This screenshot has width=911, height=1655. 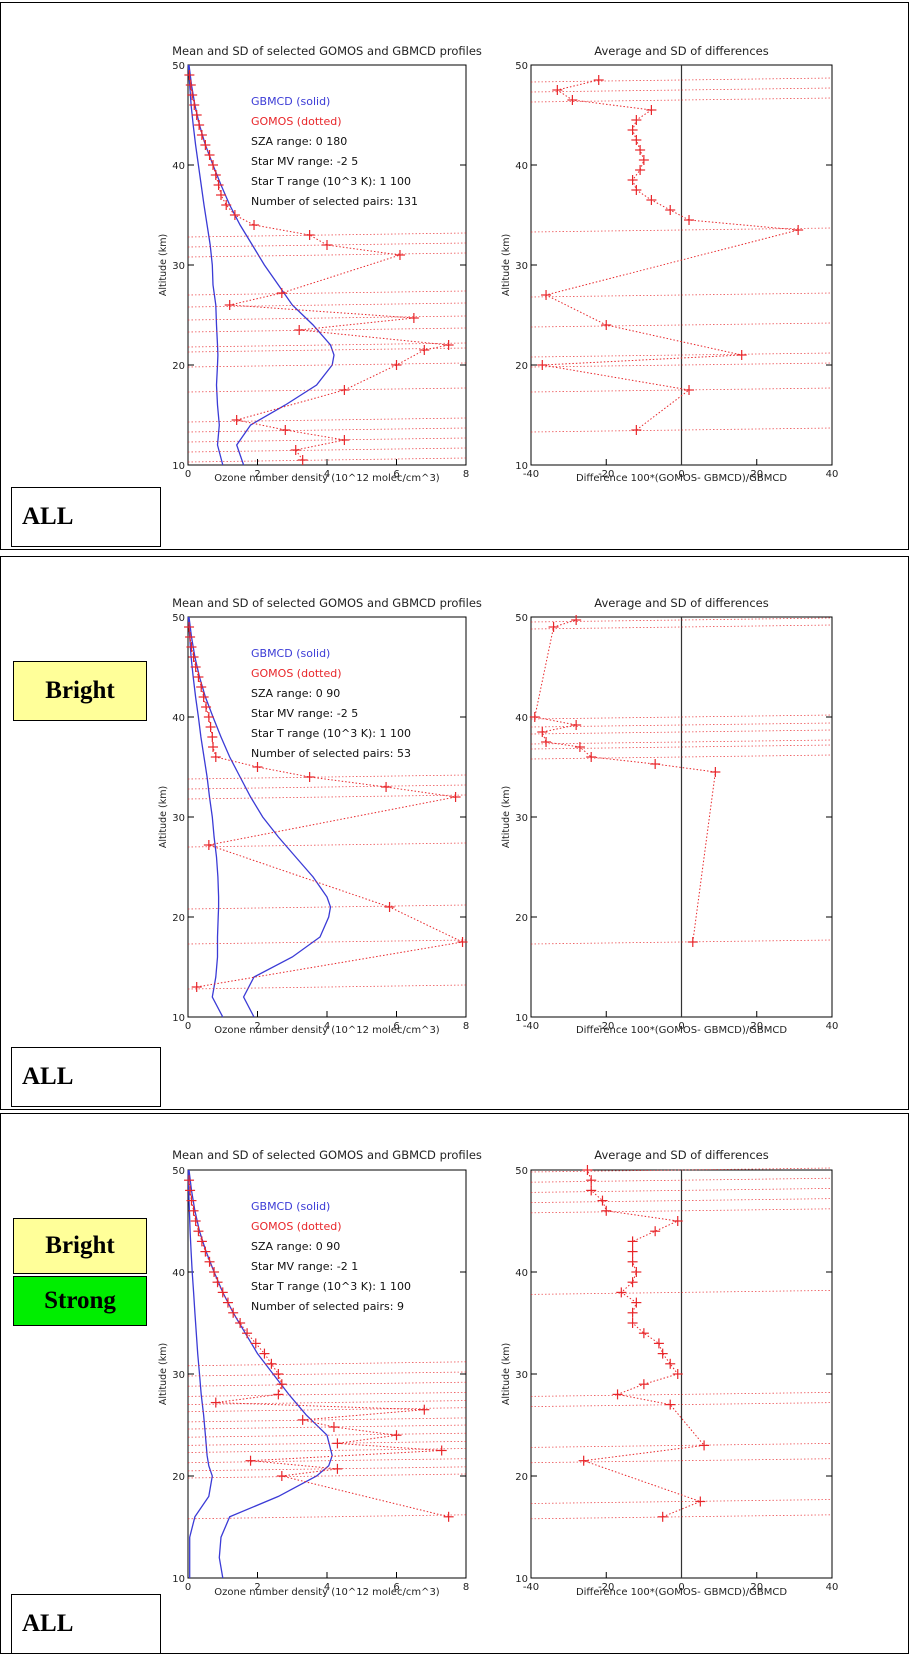 What do you see at coordinates (326, 807) in the screenshot?
I see `gomos-mean-line` at bounding box center [326, 807].